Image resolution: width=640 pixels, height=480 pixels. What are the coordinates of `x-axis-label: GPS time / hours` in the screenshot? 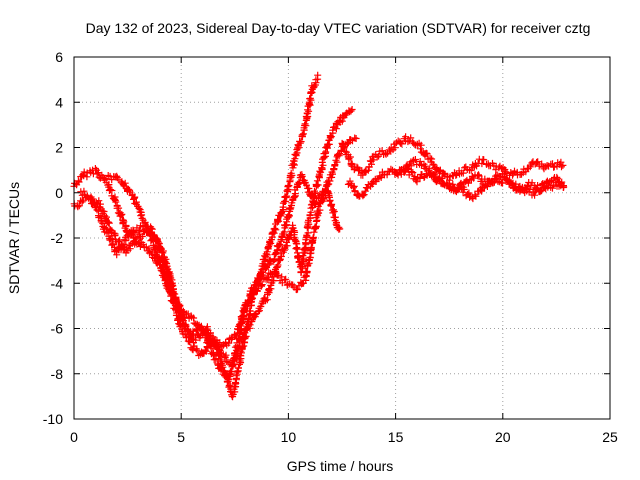 It's located at (340, 466).